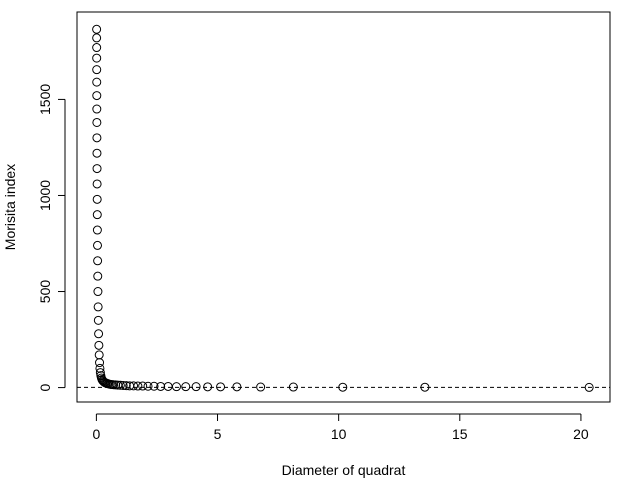 The height and width of the screenshot is (485, 626). Describe the element at coordinates (218, 434) in the screenshot. I see `x-tick-label: 5` at that location.